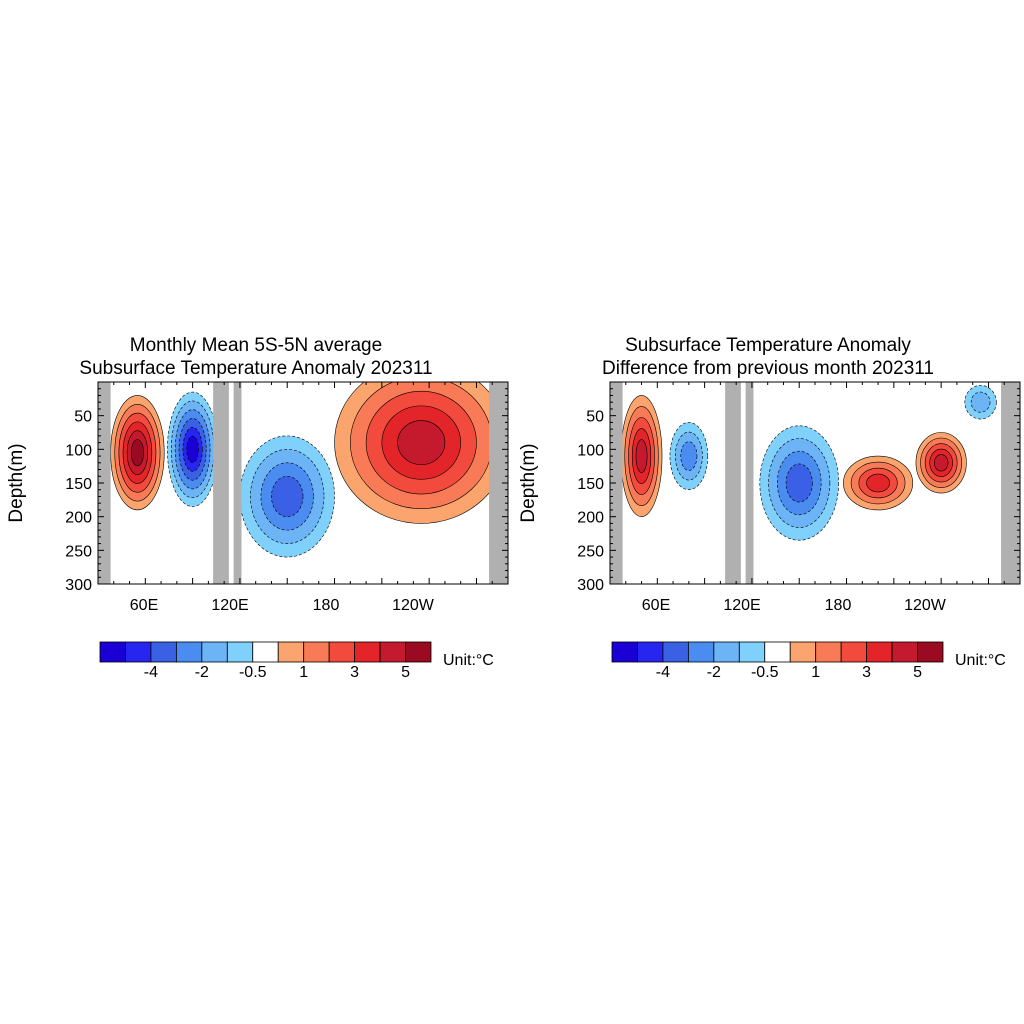 The image size is (1024, 1024). I want to click on chart-title-line2: Subsurface Temperature Anomaly 202311, so click(256, 368).